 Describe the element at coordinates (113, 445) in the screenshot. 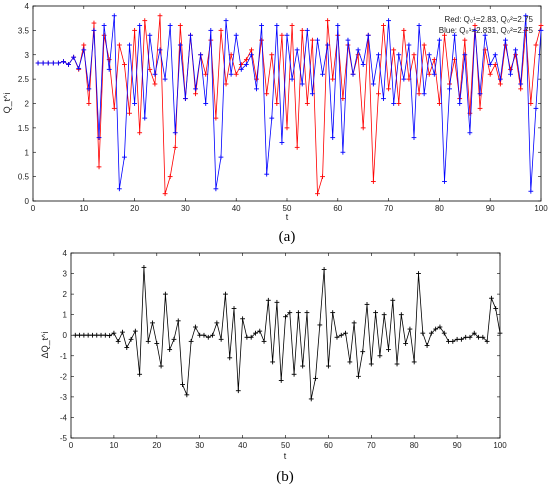

I see `x-tick-label: 10` at that location.